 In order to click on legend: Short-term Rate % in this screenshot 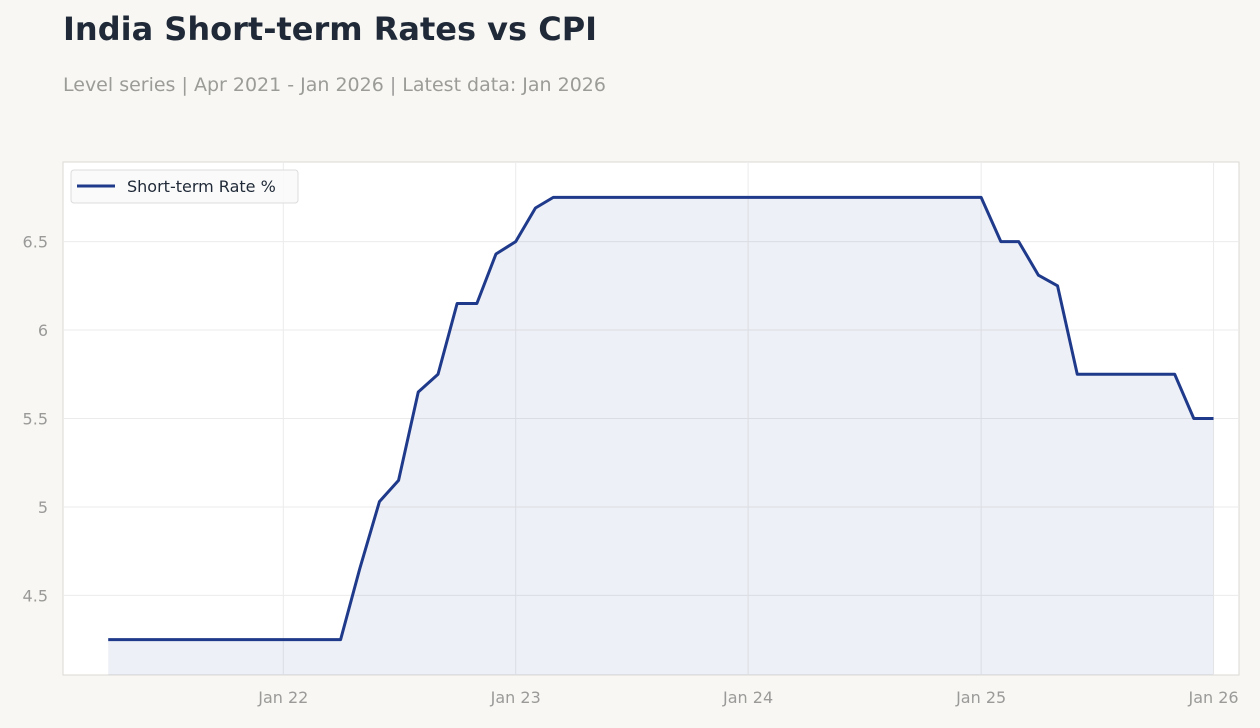, I will do `click(184, 186)`.